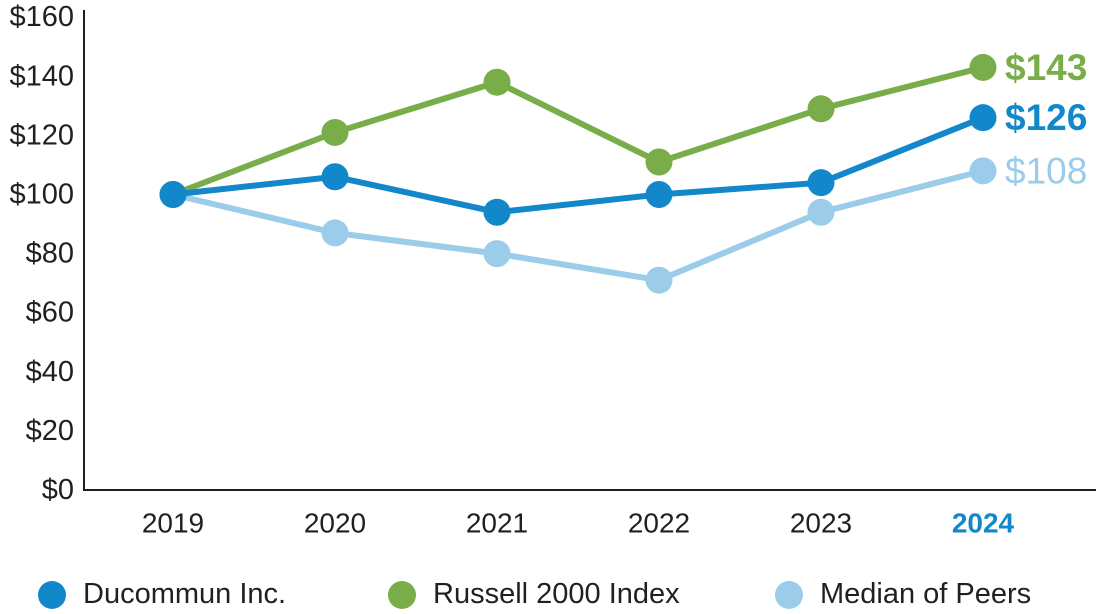  Describe the element at coordinates (41, 135) in the screenshot. I see `y-tick-label: $120` at that location.